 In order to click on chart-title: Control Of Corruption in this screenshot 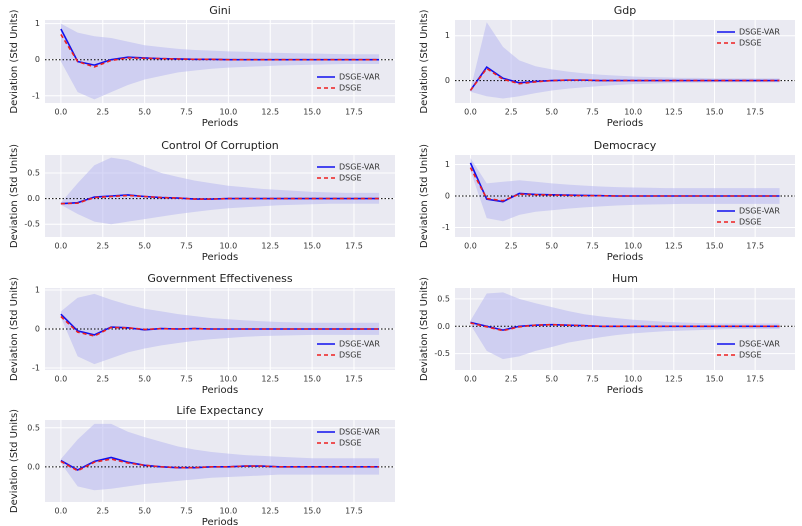, I will do `click(220, 145)`.